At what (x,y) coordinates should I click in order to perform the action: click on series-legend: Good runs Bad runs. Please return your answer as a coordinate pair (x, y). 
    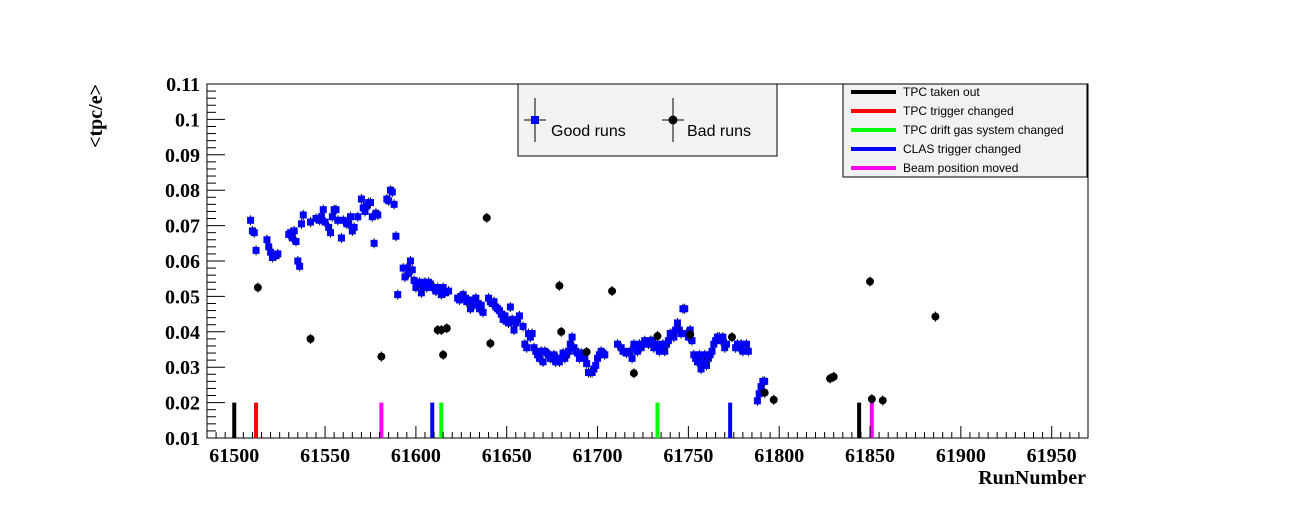
    Looking at the image, I should click on (647, 120).